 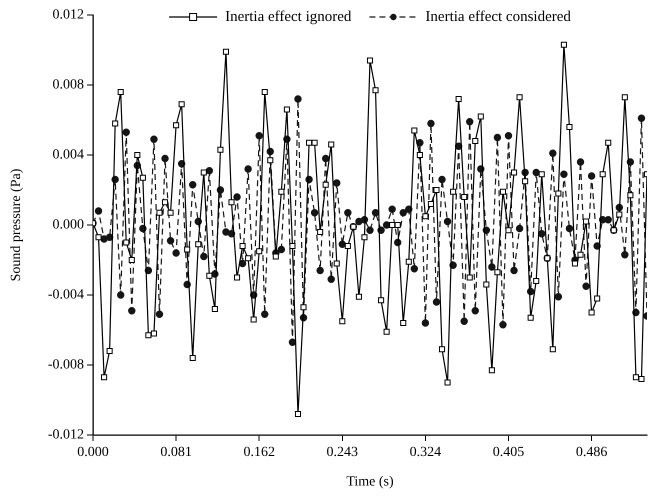 I want to click on y-tick-label: -0.012, so click(x=66, y=435).